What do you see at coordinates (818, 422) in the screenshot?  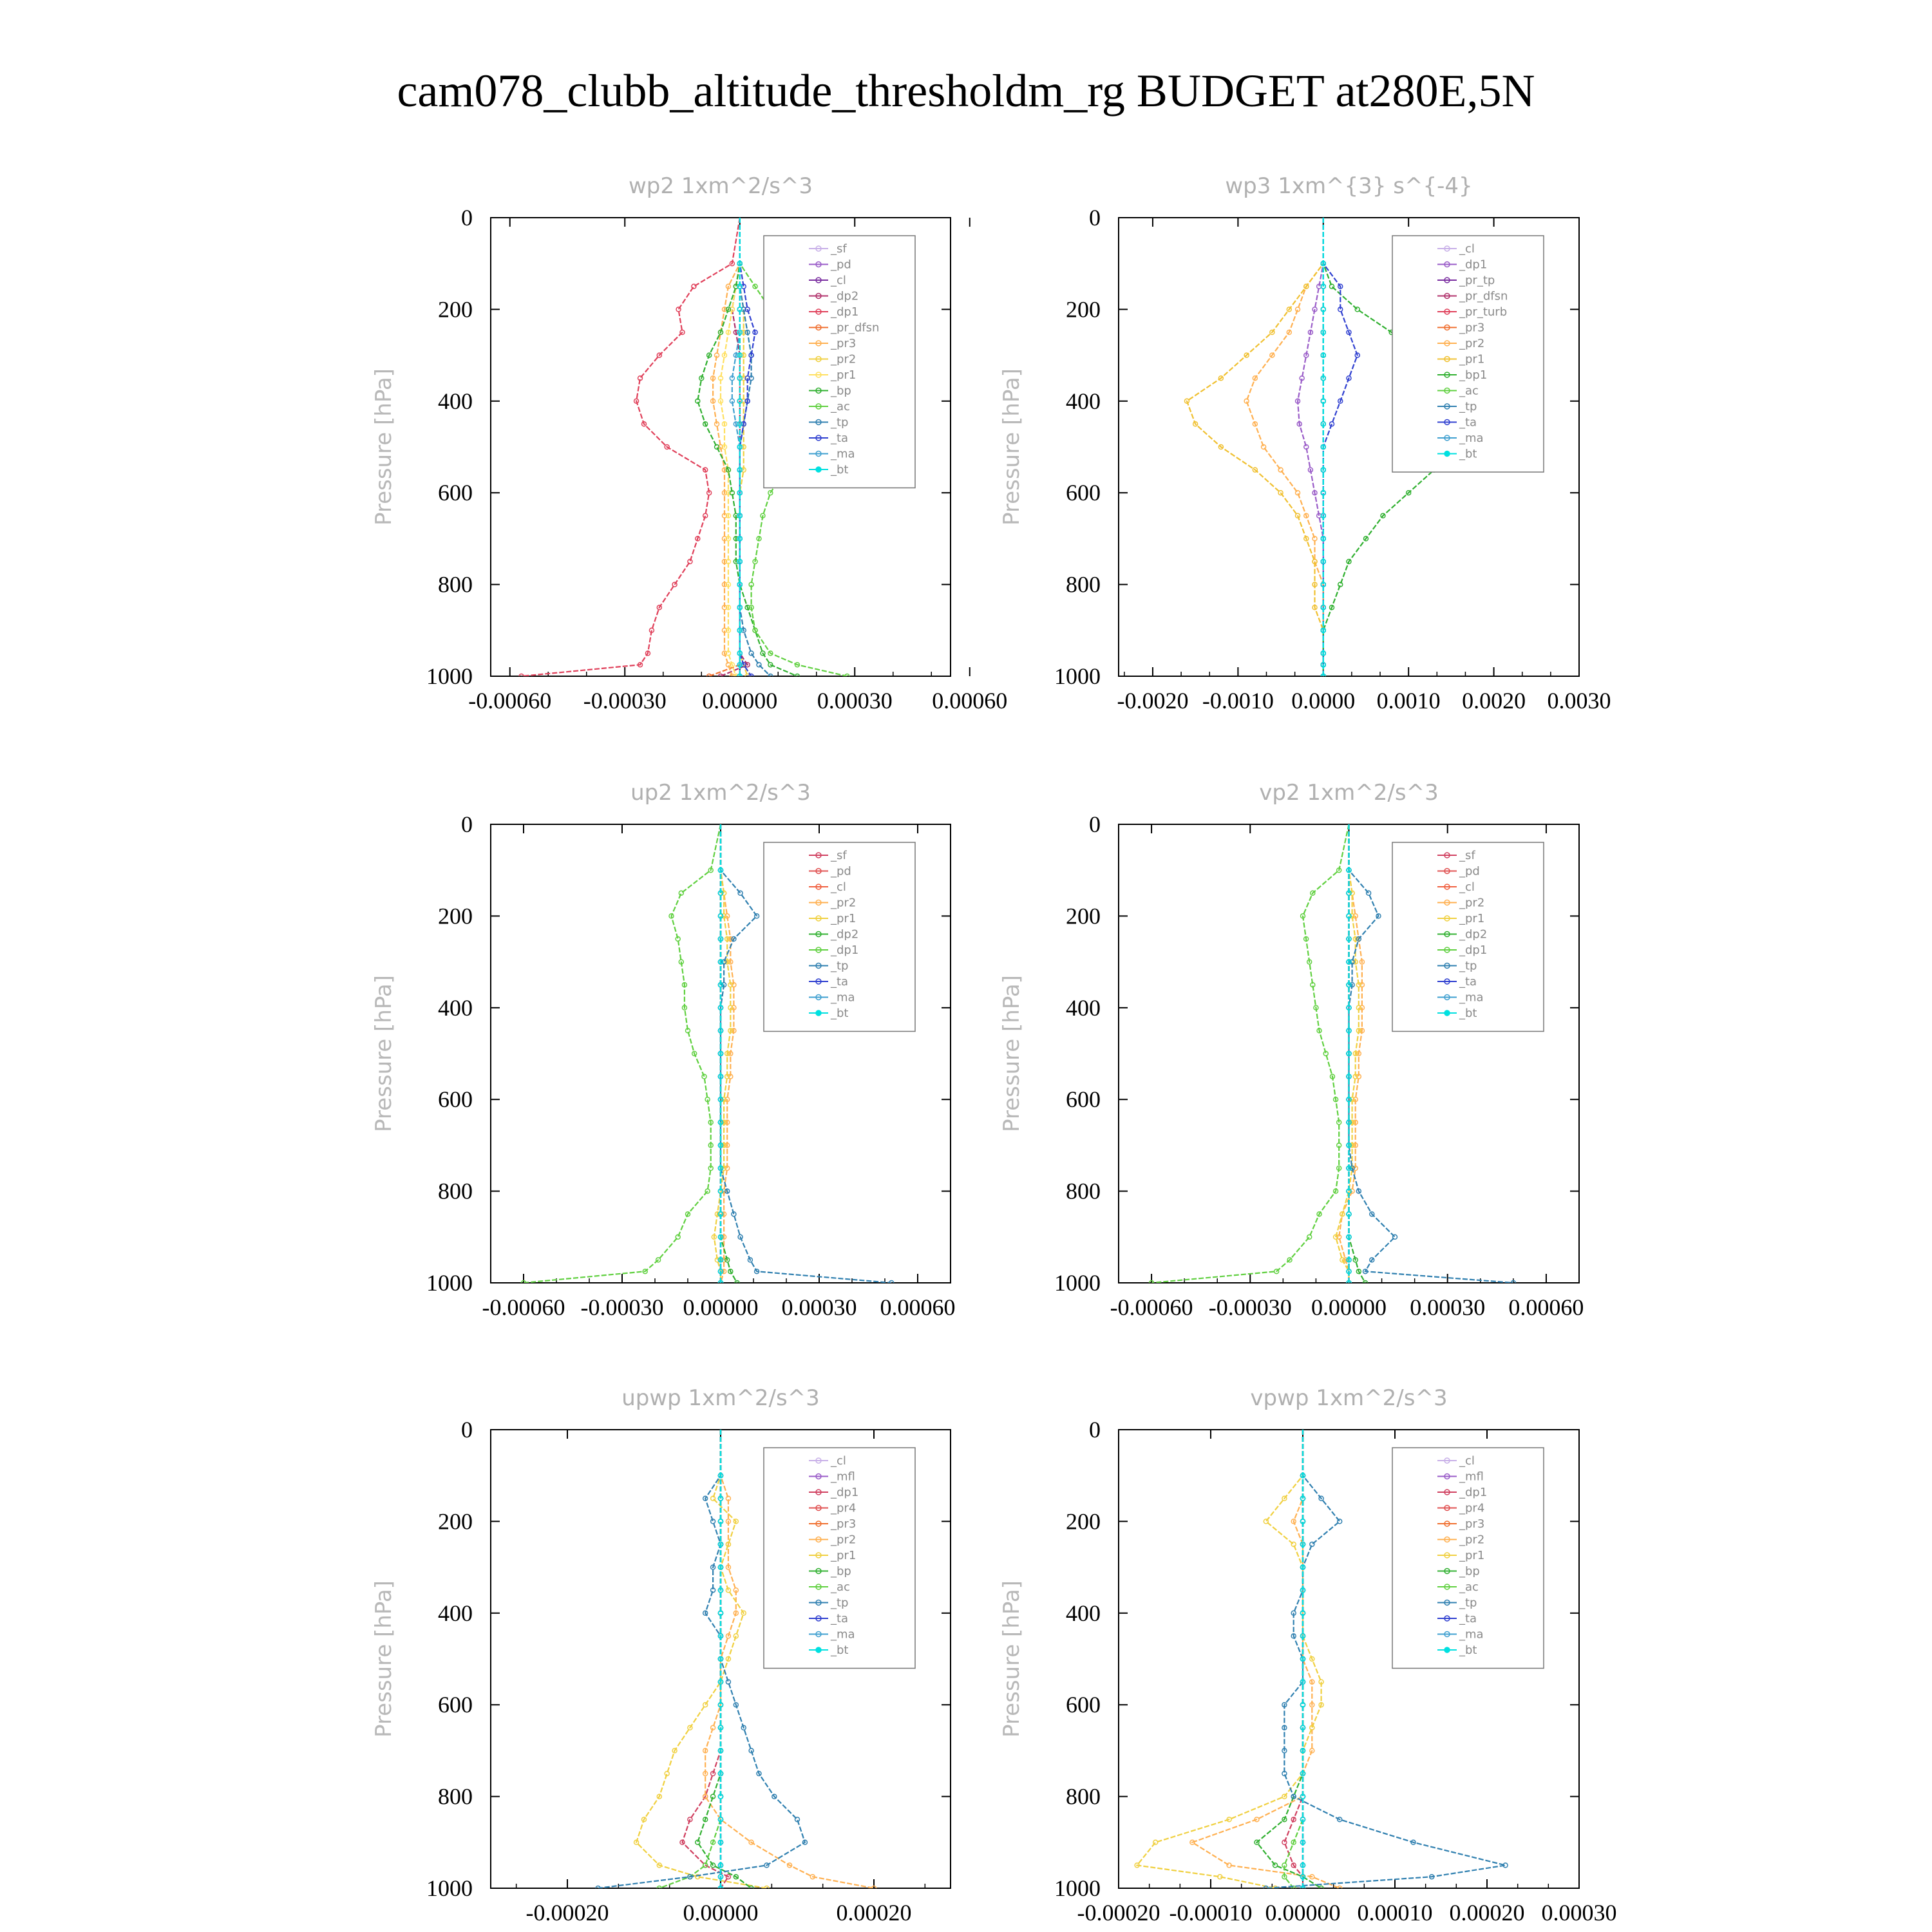 I see `legend-marker-tp` at bounding box center [818, 422].